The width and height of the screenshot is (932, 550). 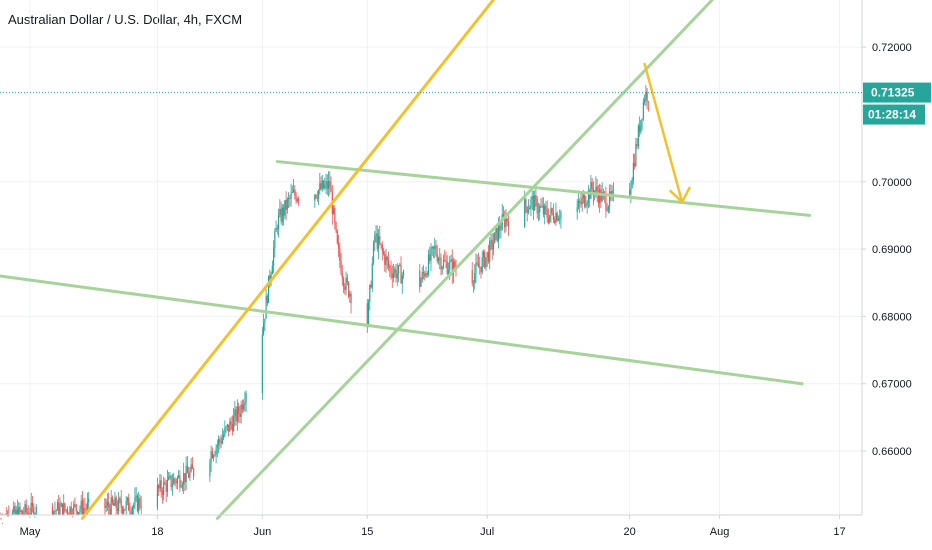 What do you see at coordinates (630, 532) in the screenshot?
I see `x-tick-label: 20` at bounding box center [630, 532].